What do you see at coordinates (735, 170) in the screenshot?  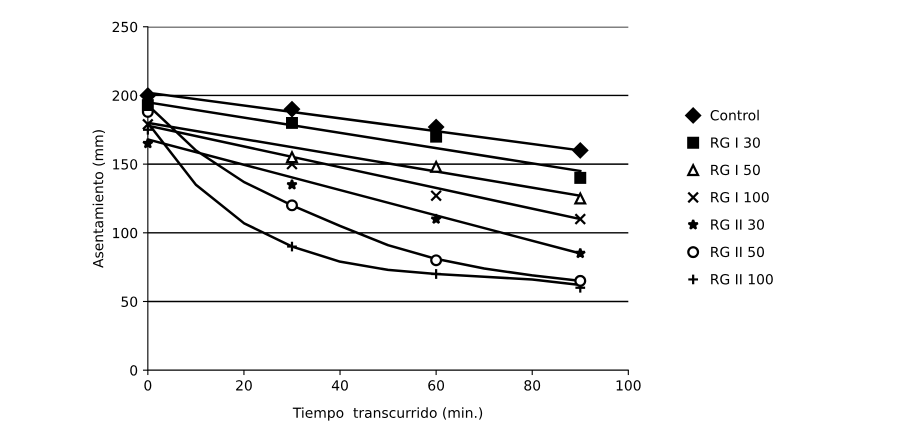 I see `legend-label: RG I 50` at bounding box center [735, 170].